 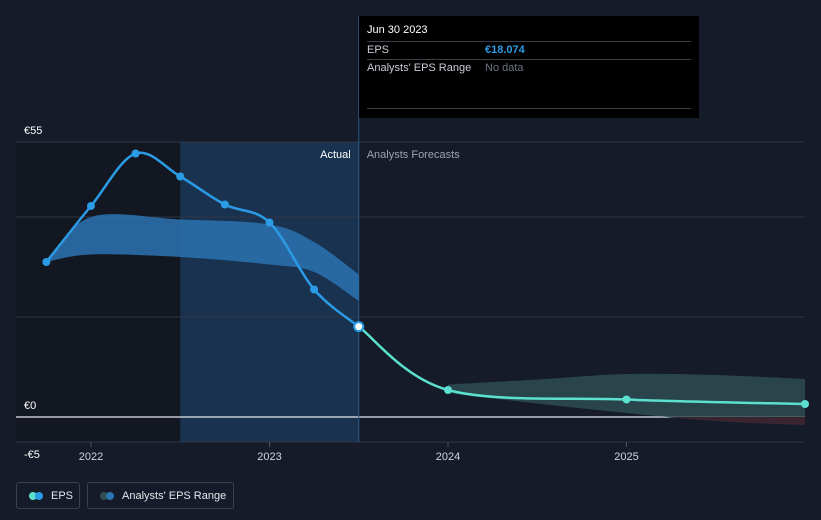 What do you see at coordinates (98, 292) in the screenshot?
I see `past-region-shade` at bounding box center [98, 292].